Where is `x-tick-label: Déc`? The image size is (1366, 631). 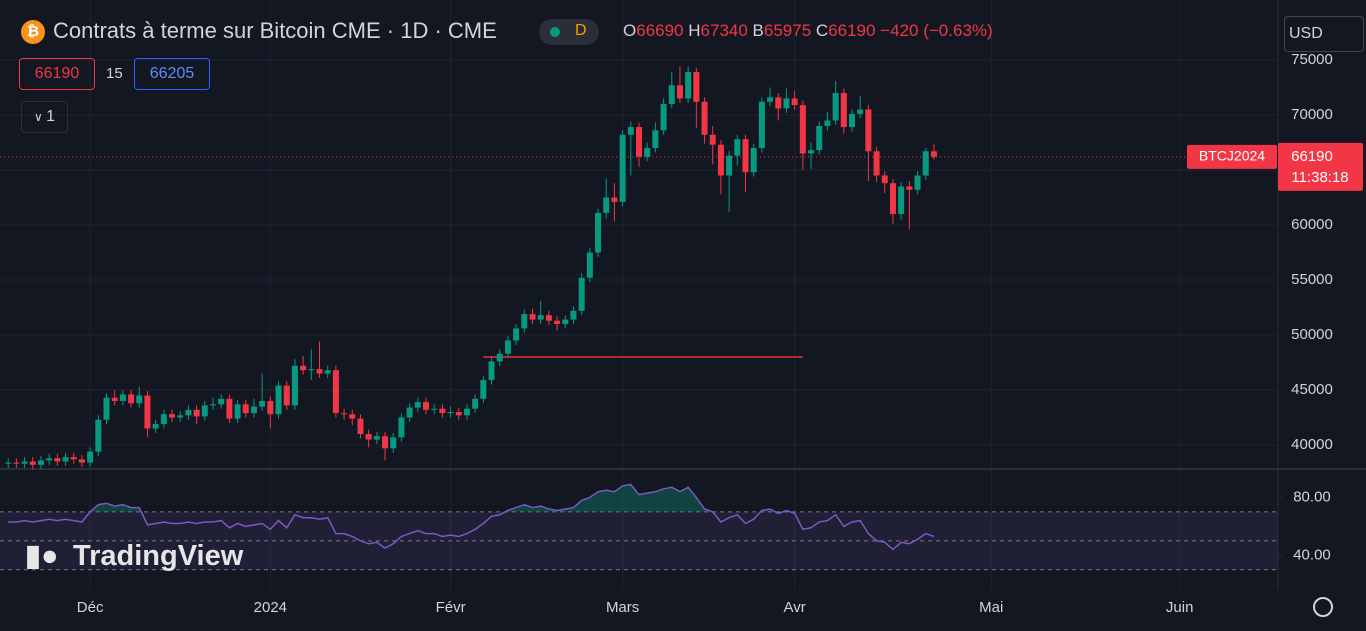 x-tick-label: Déc is located at coordinates (90, 607).